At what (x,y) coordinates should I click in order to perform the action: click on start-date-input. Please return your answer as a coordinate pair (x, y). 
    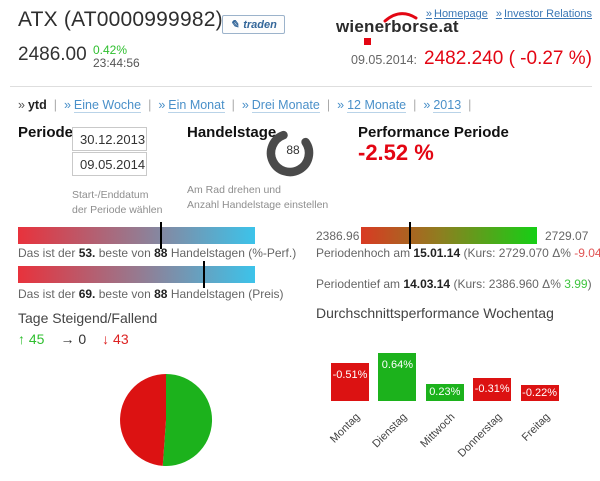
    Looking at the image, I should click on (109, 139).